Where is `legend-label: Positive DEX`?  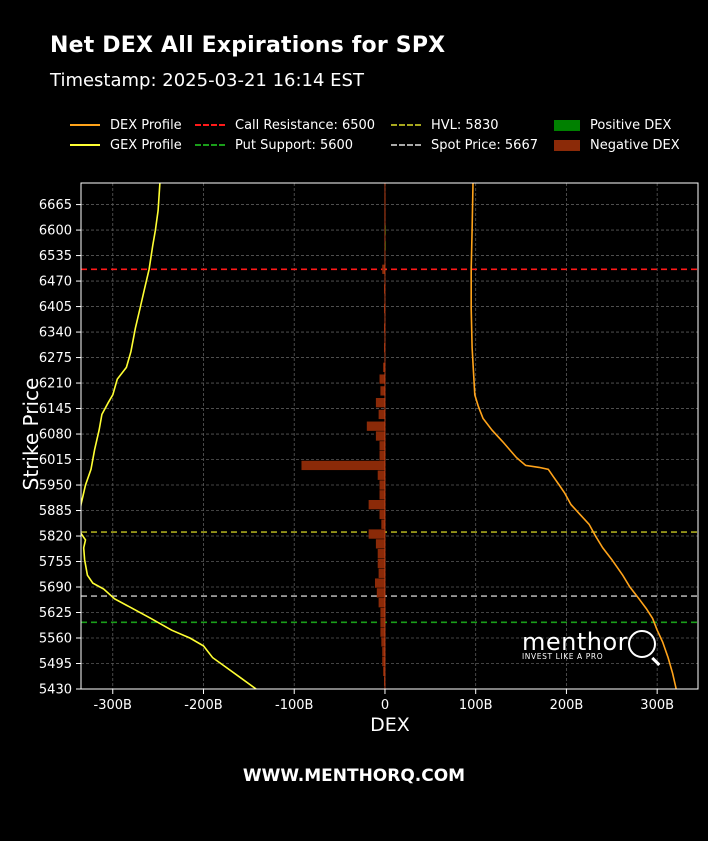
legend-label: Positive DEX is located at coordinates (631, 125).